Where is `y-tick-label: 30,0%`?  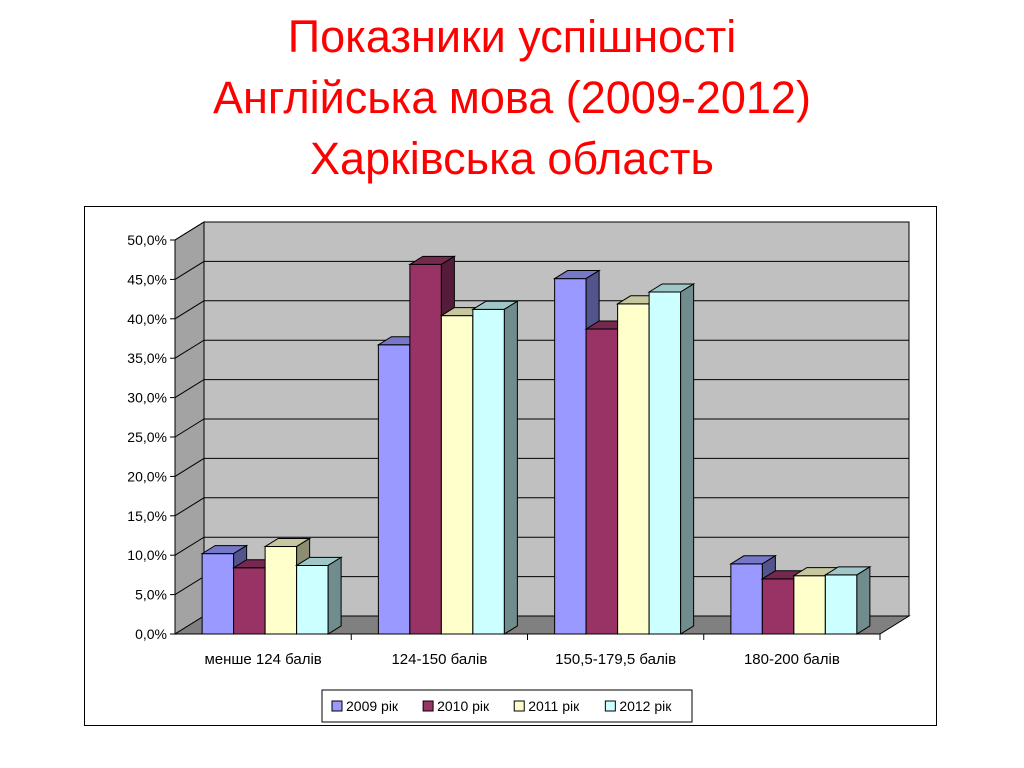
y-tick-label: 30,0% is located at coordinates (147, 398).